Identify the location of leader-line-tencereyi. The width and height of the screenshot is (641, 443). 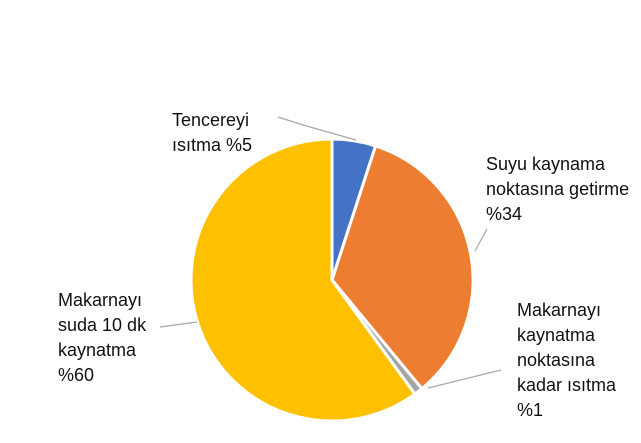
(317, 128).